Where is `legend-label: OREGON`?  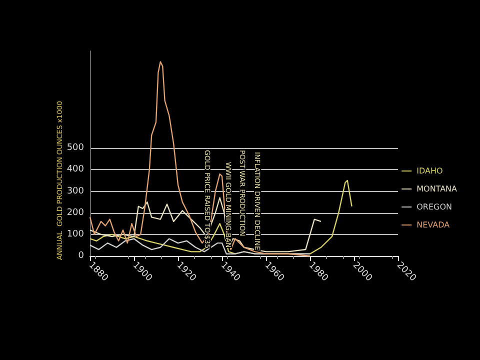 legend-label: OREGON is located at coordinates (434, 207).